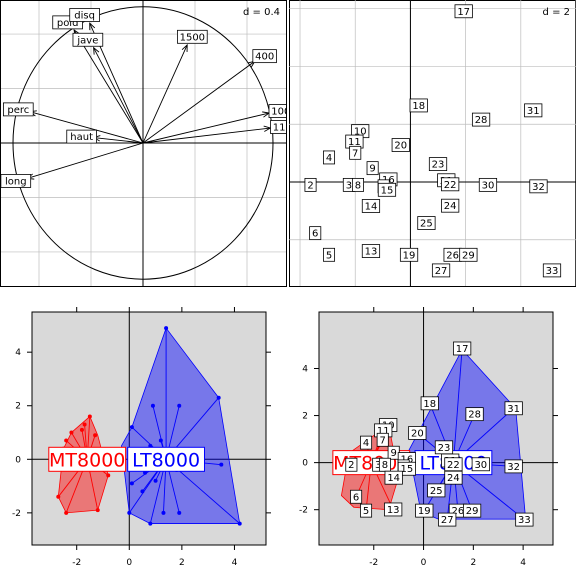 This screenshot has width=576, height=576. Describe the element at coordinates (86, 127) in the screenshot. I see `vector-perc` at that location.